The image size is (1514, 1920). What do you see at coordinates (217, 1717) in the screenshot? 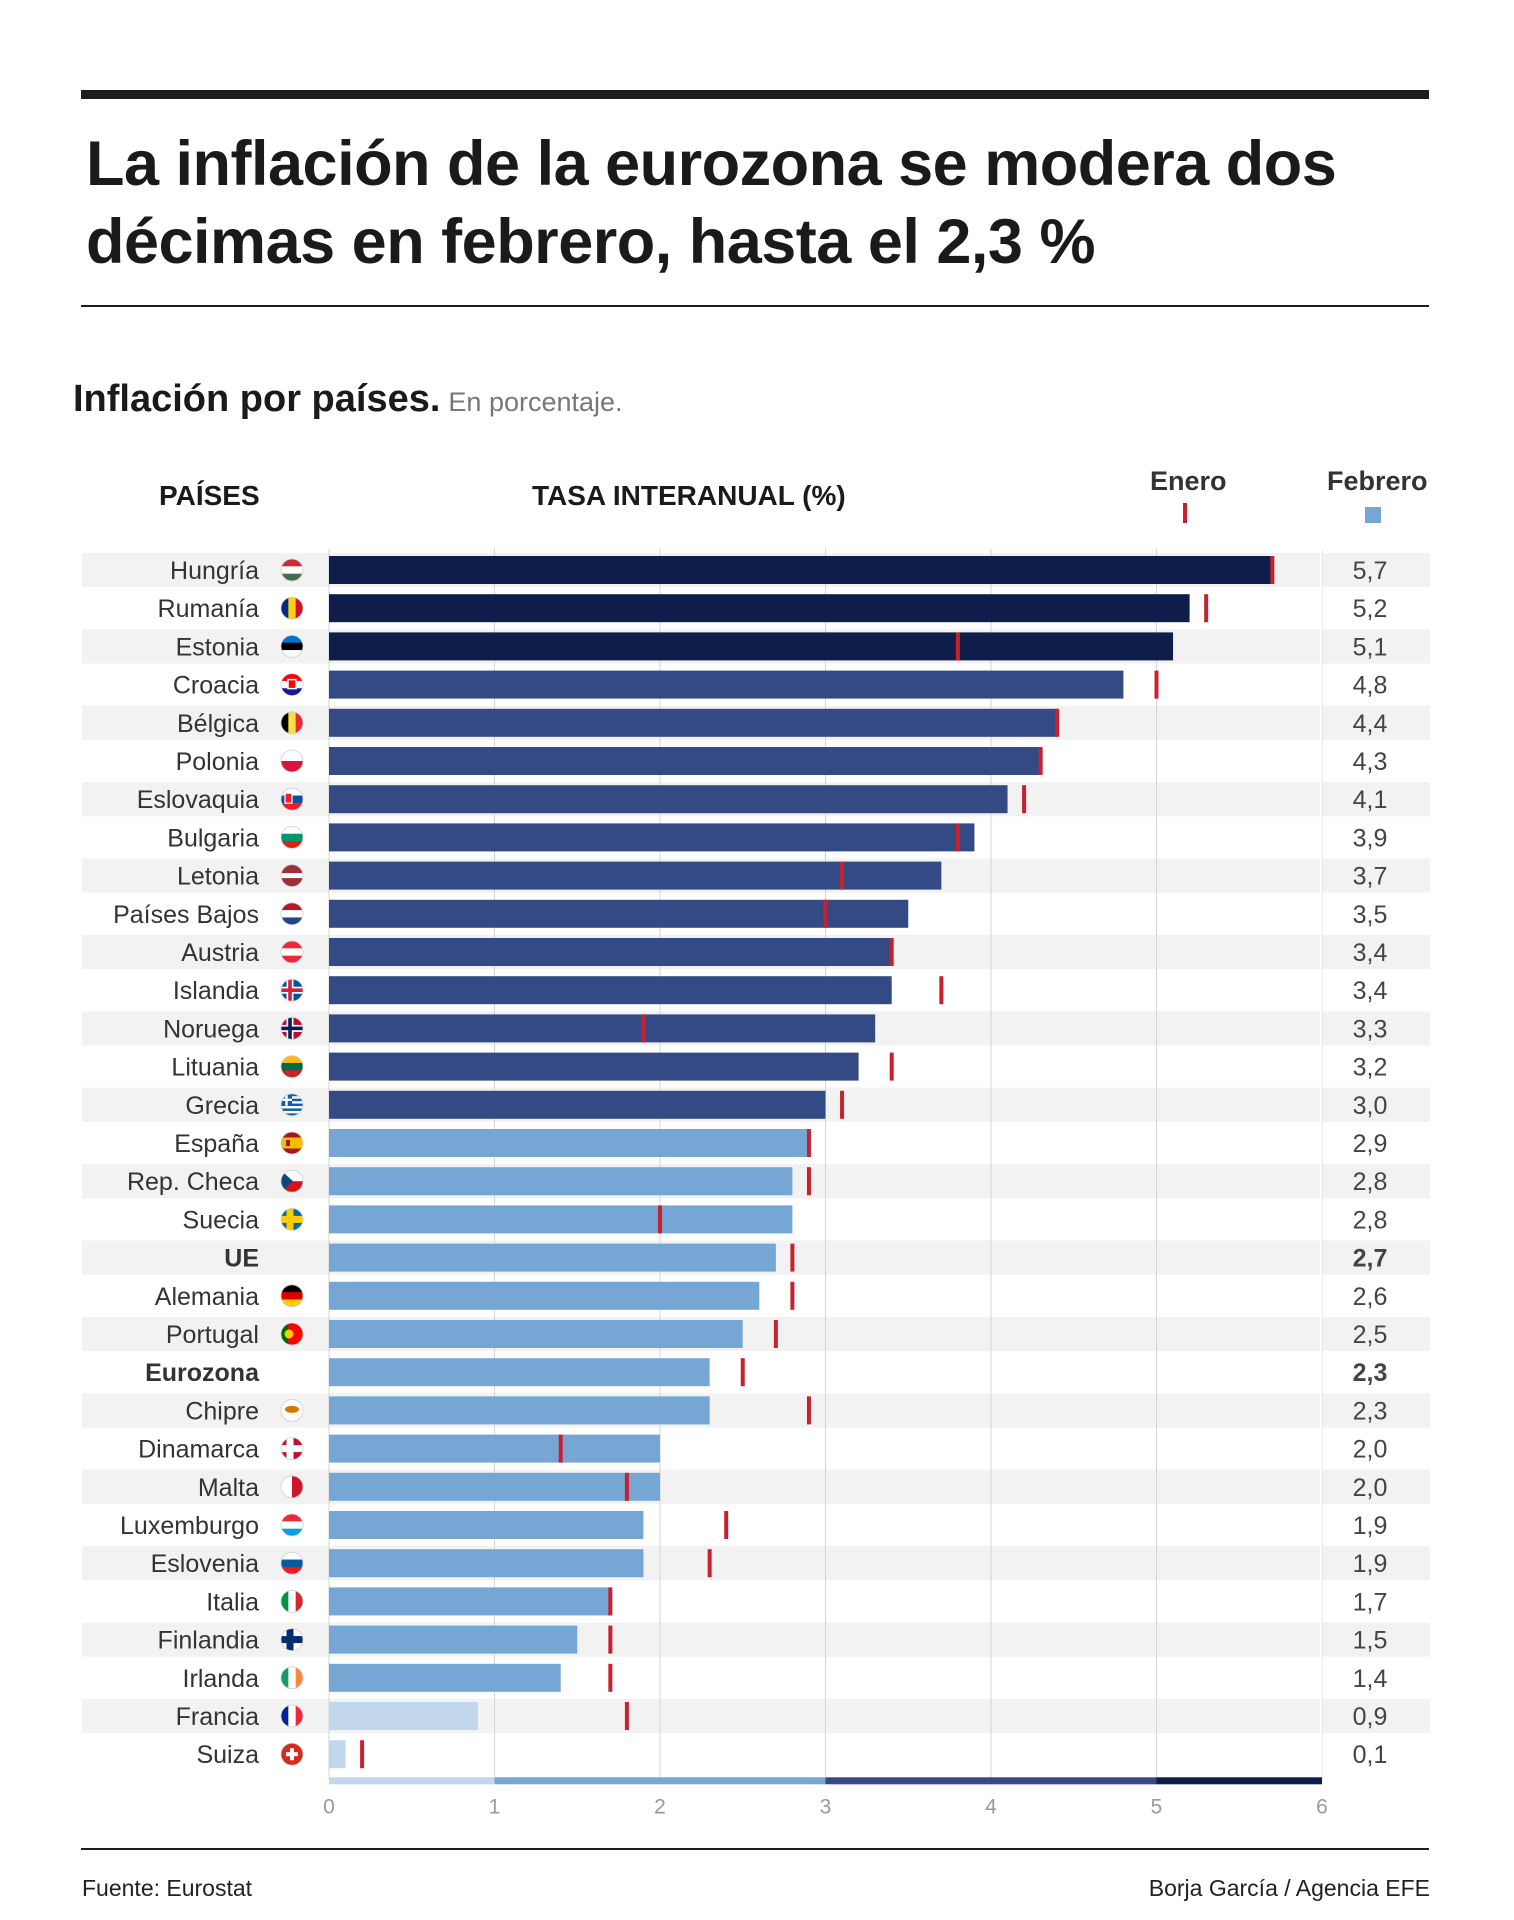
I see `country-label: Francia` at bounding box center [217, 1717].